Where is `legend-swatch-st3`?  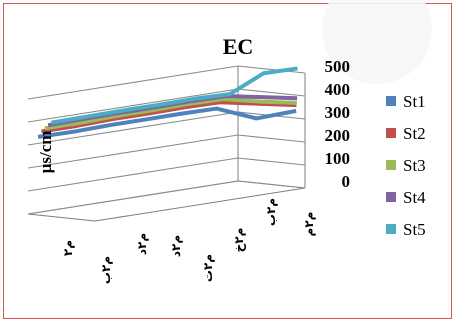
legend-swatch-st3 is located at coordinates (391, 165).